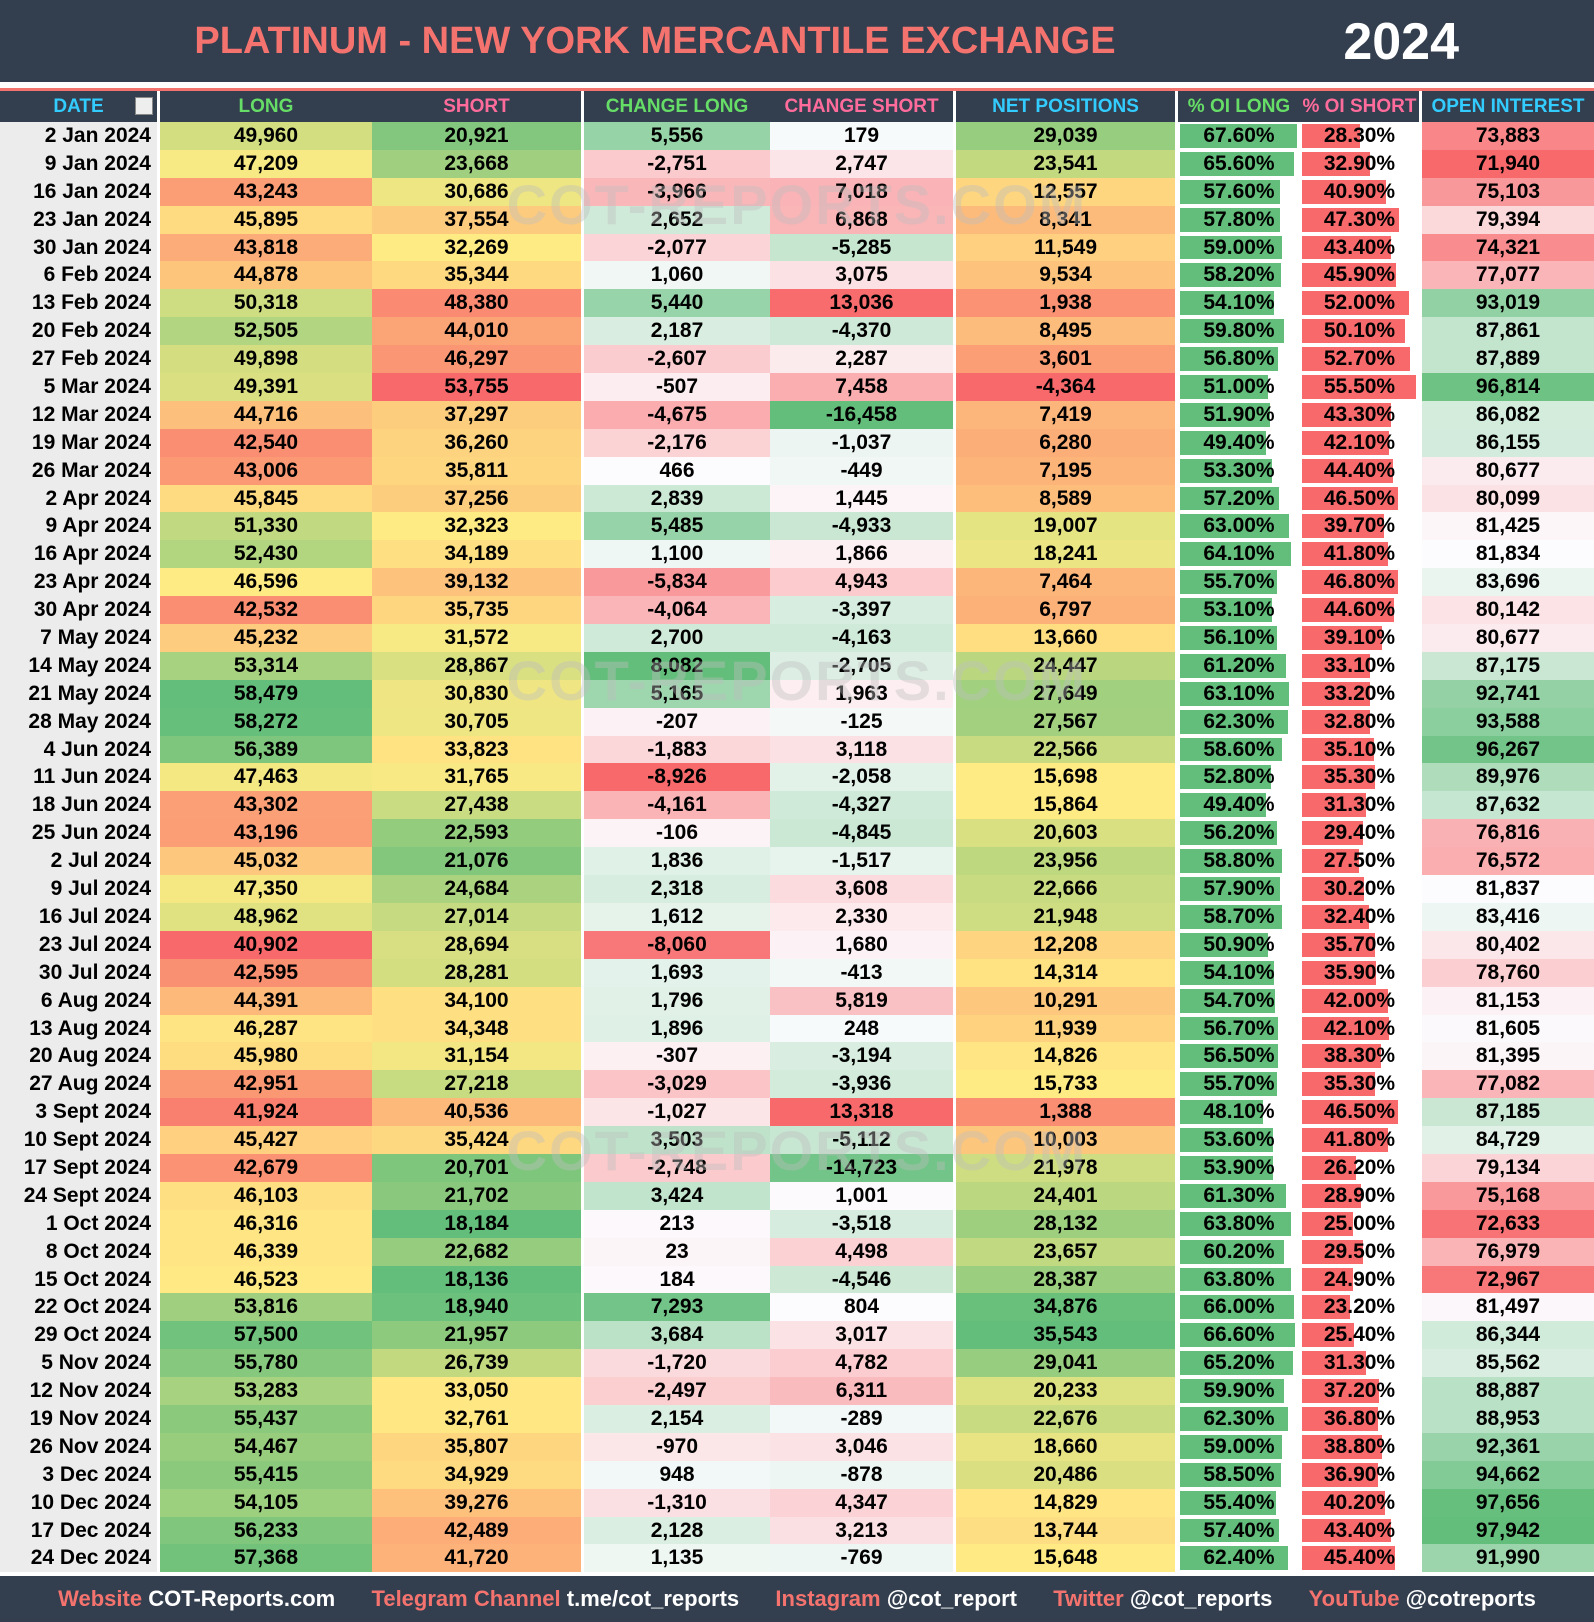 Image resolution: width=1594 pixels, height=1622 pixels. What do you see at coordinates (863, 972) in the screenshot?
I see `table-cell: -413` at bounding box center [863, 972].